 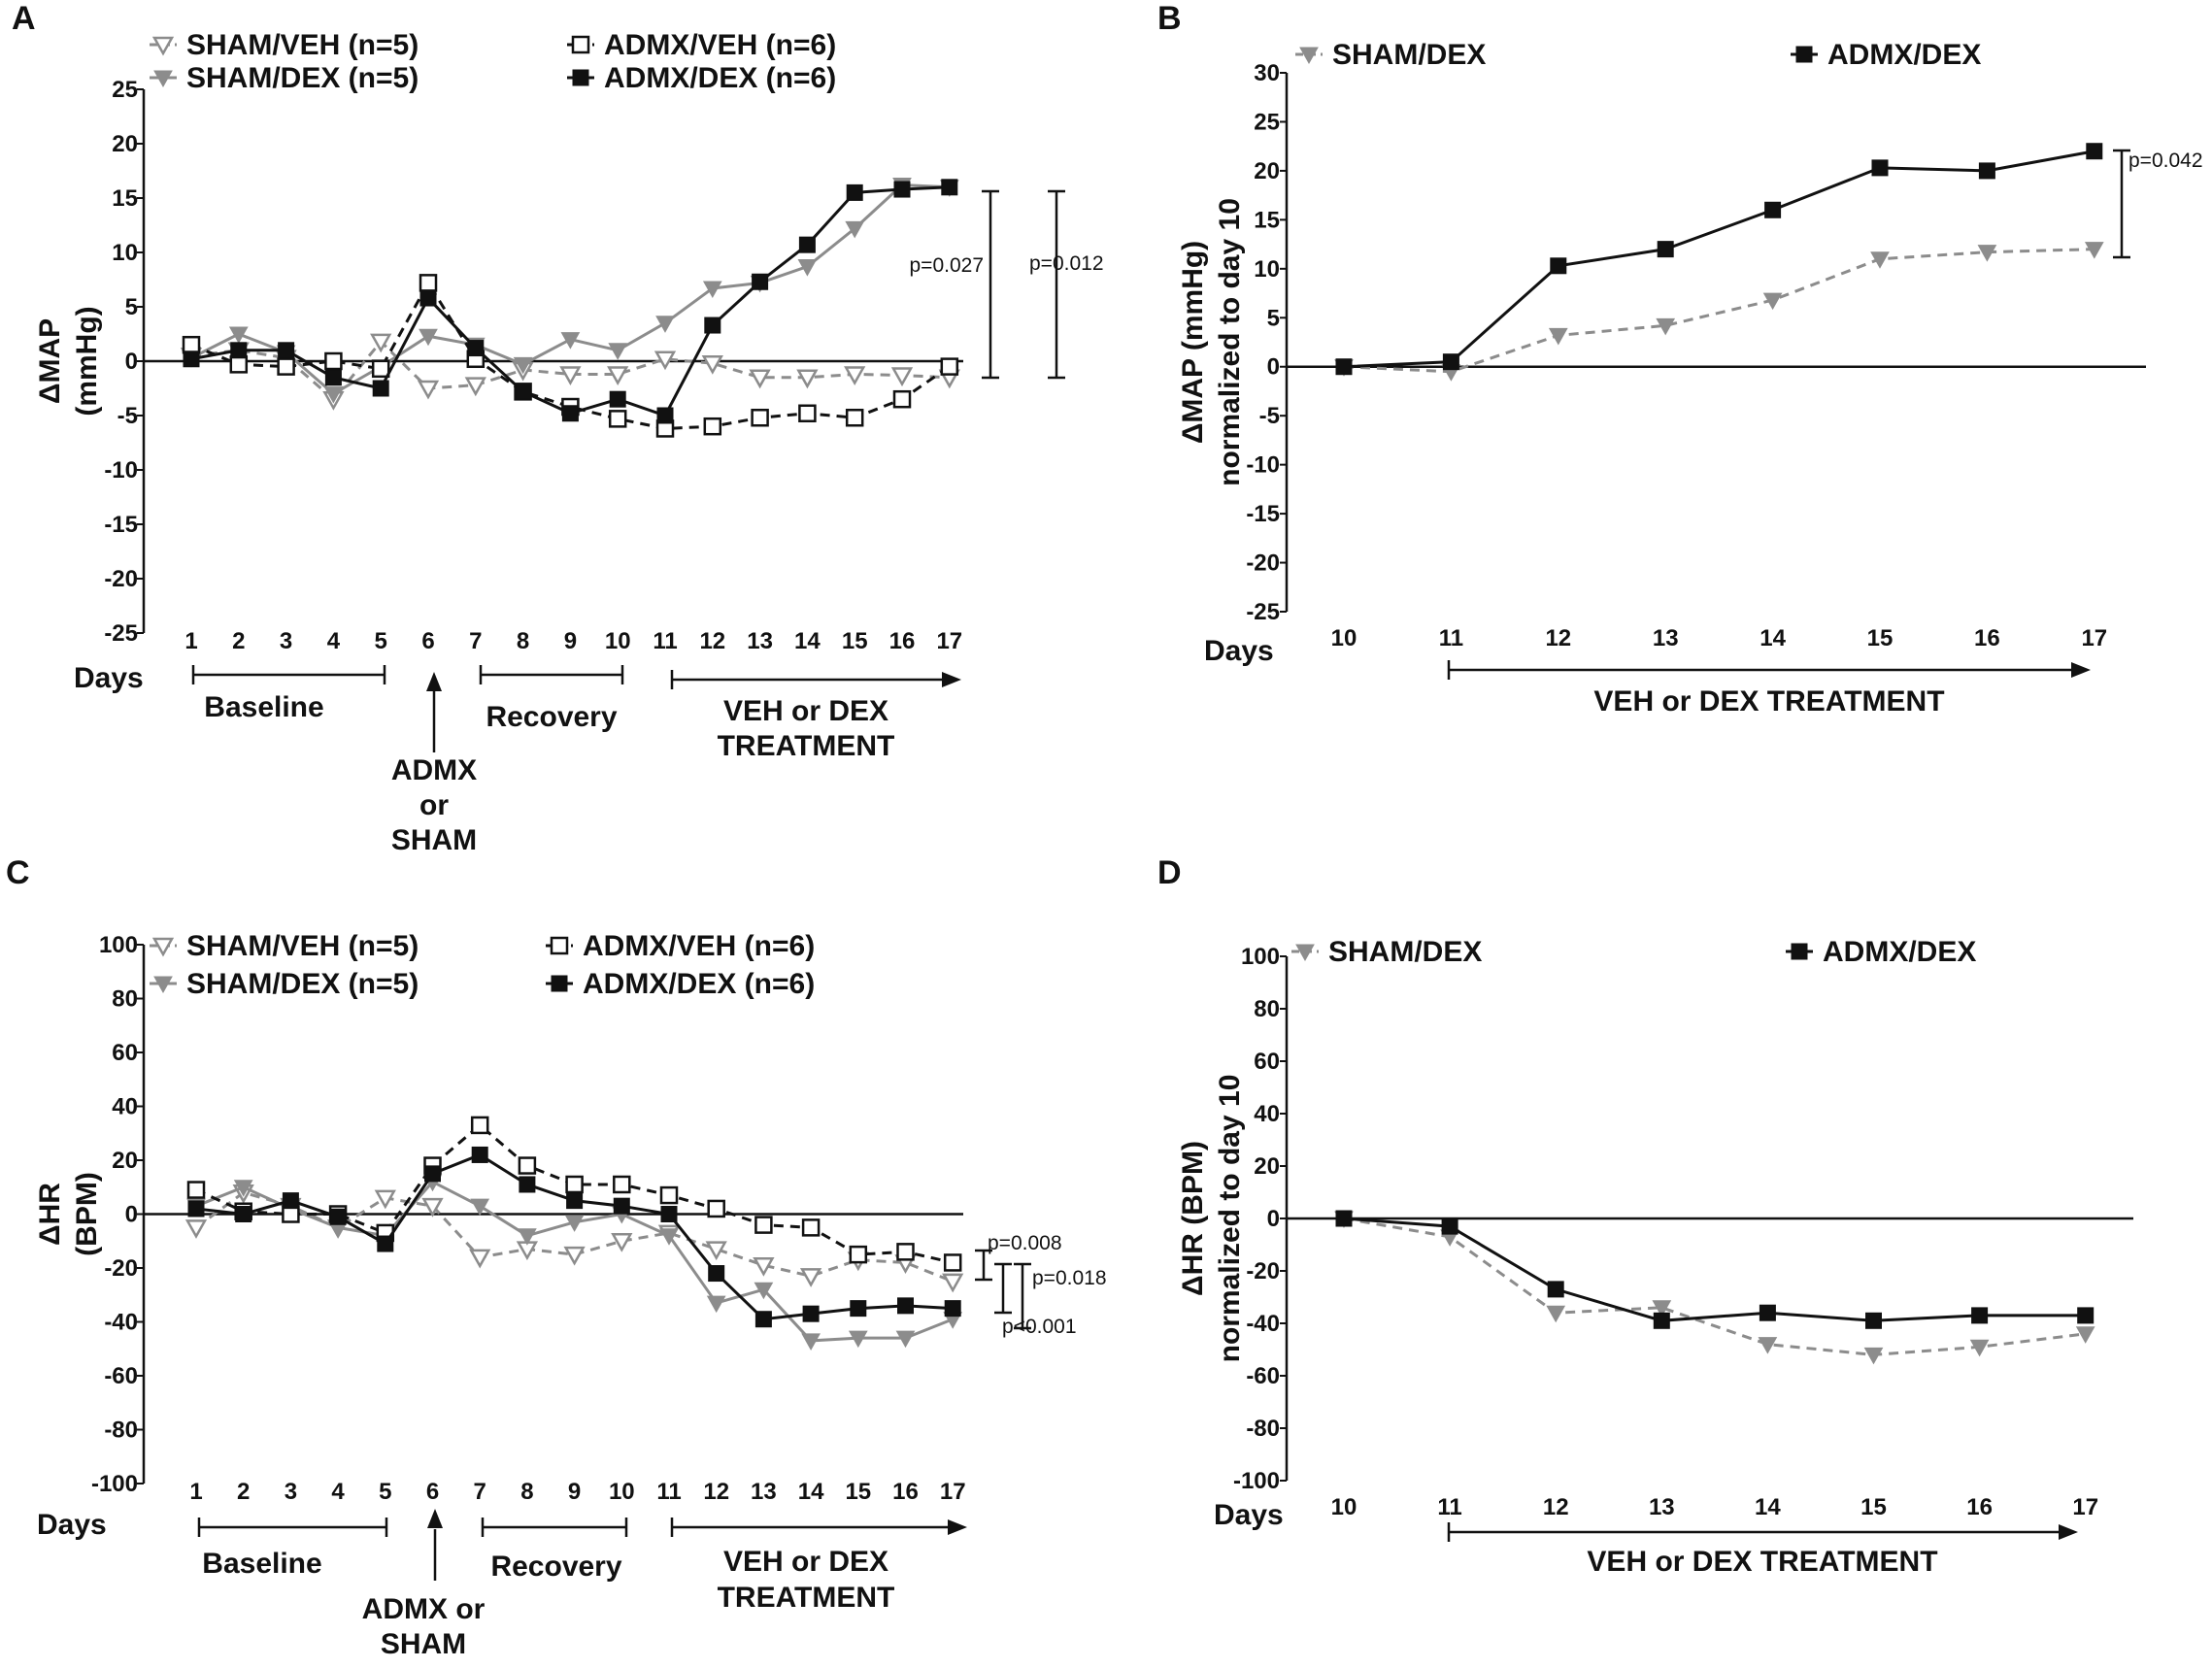 What do you see at coordinates (385, 1492) in the screenshot?
I see `x-tick-label: 5` at bounding box center [385, 1492].